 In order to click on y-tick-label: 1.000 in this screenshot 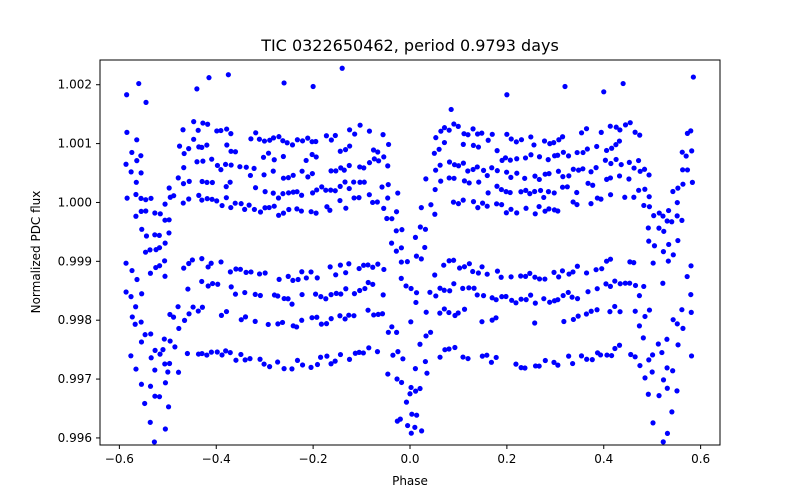, I will do `click(75, 202)`.